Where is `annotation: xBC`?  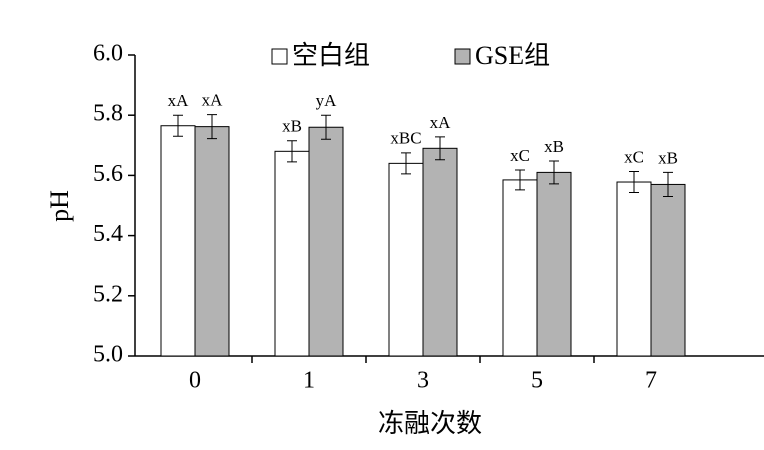 annotation: xBC is located at coordinates (405, 138).